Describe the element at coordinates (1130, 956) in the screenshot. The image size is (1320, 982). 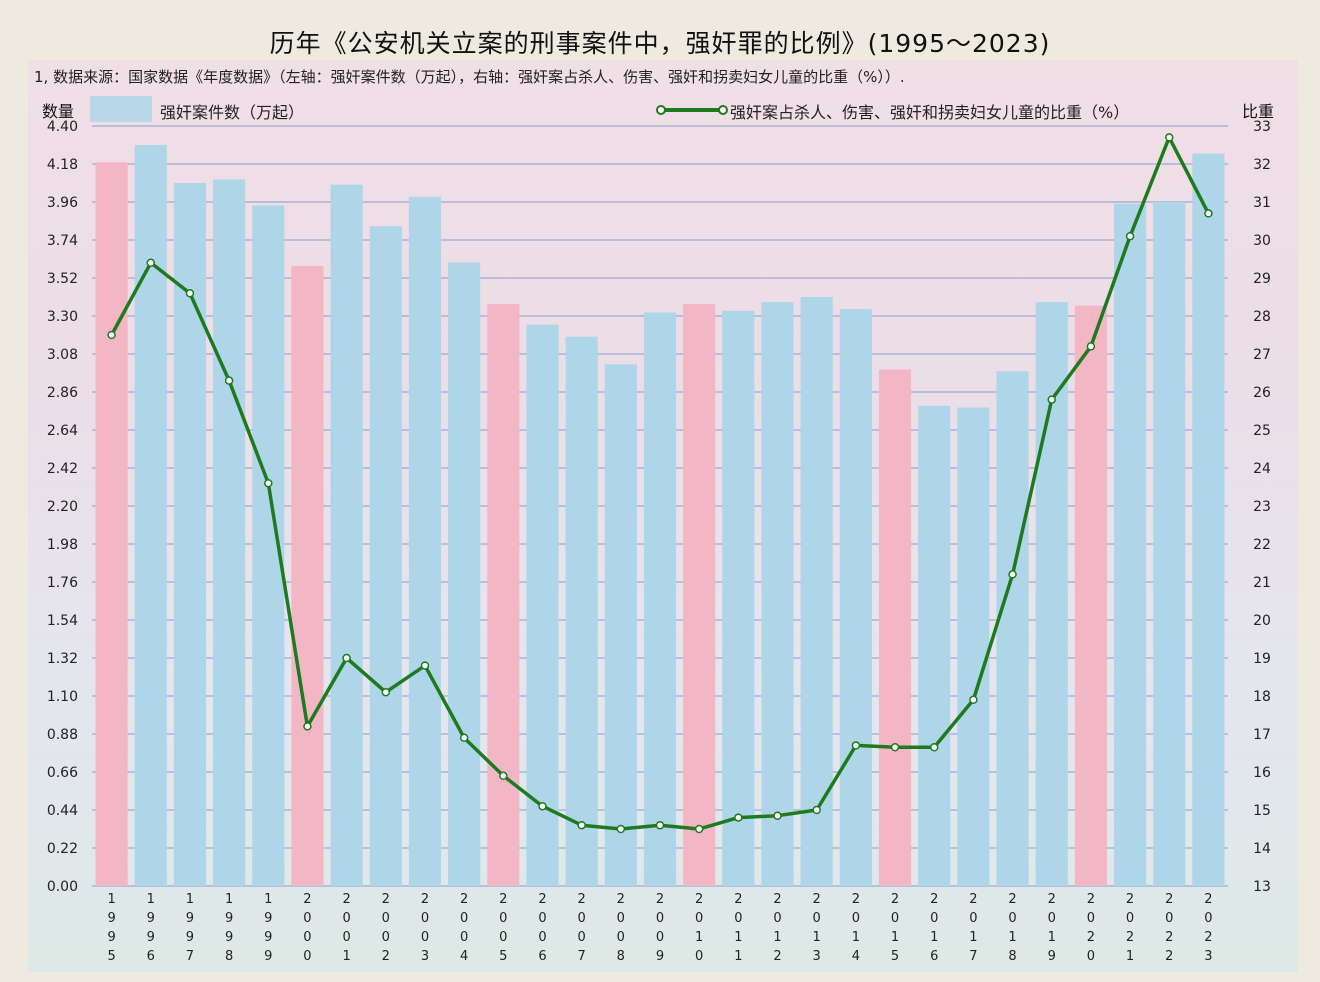
I see `x-tick-label-2021: 1` at that location.